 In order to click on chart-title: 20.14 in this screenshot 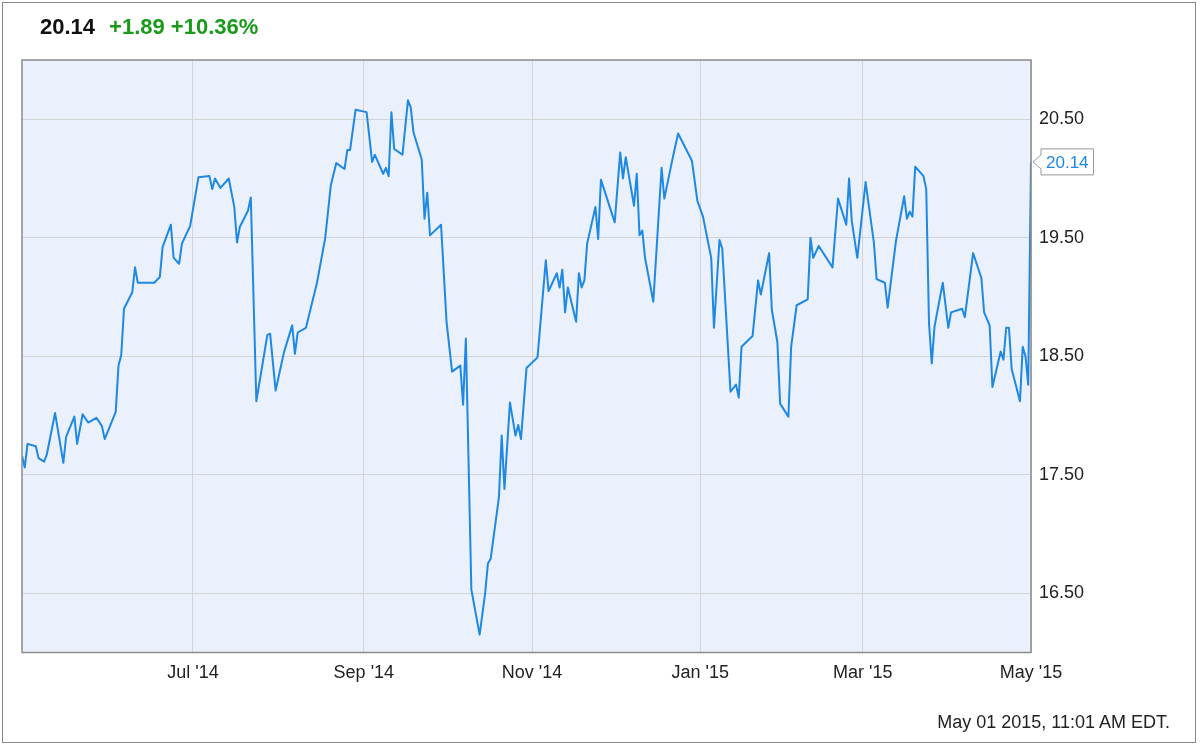, I will do `click(68, 26)`.